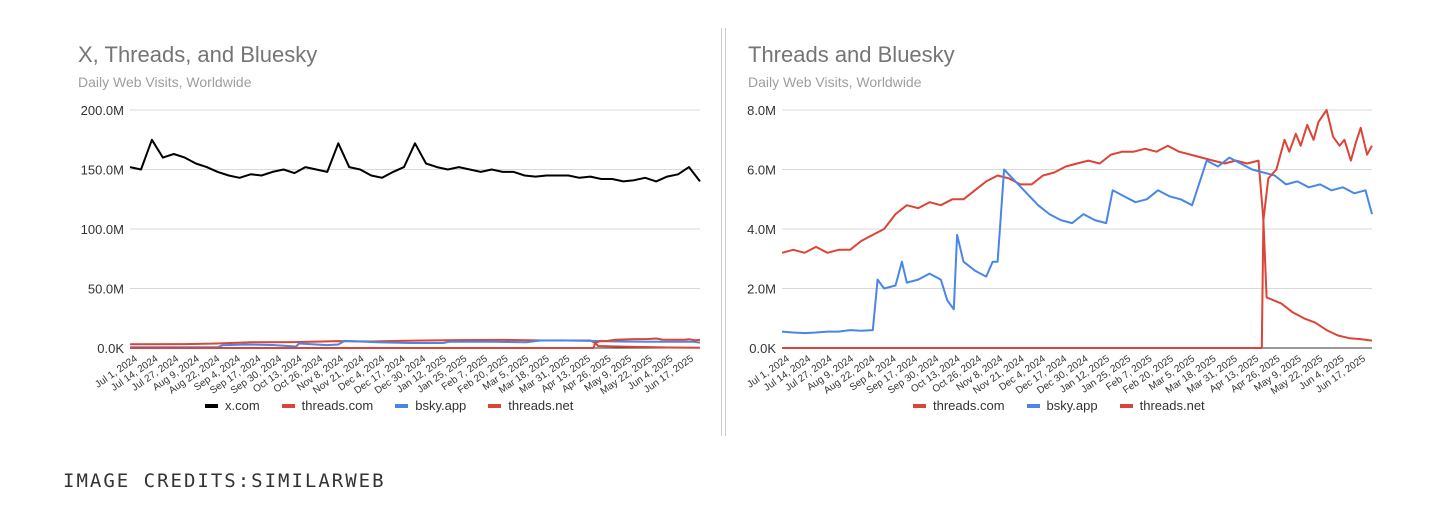 The height and width of the screenshot is (532, 1448). Describe the element at coordinates (102, 170) in the screenshot. I see `y-tick-label: 150.0M` at that location.